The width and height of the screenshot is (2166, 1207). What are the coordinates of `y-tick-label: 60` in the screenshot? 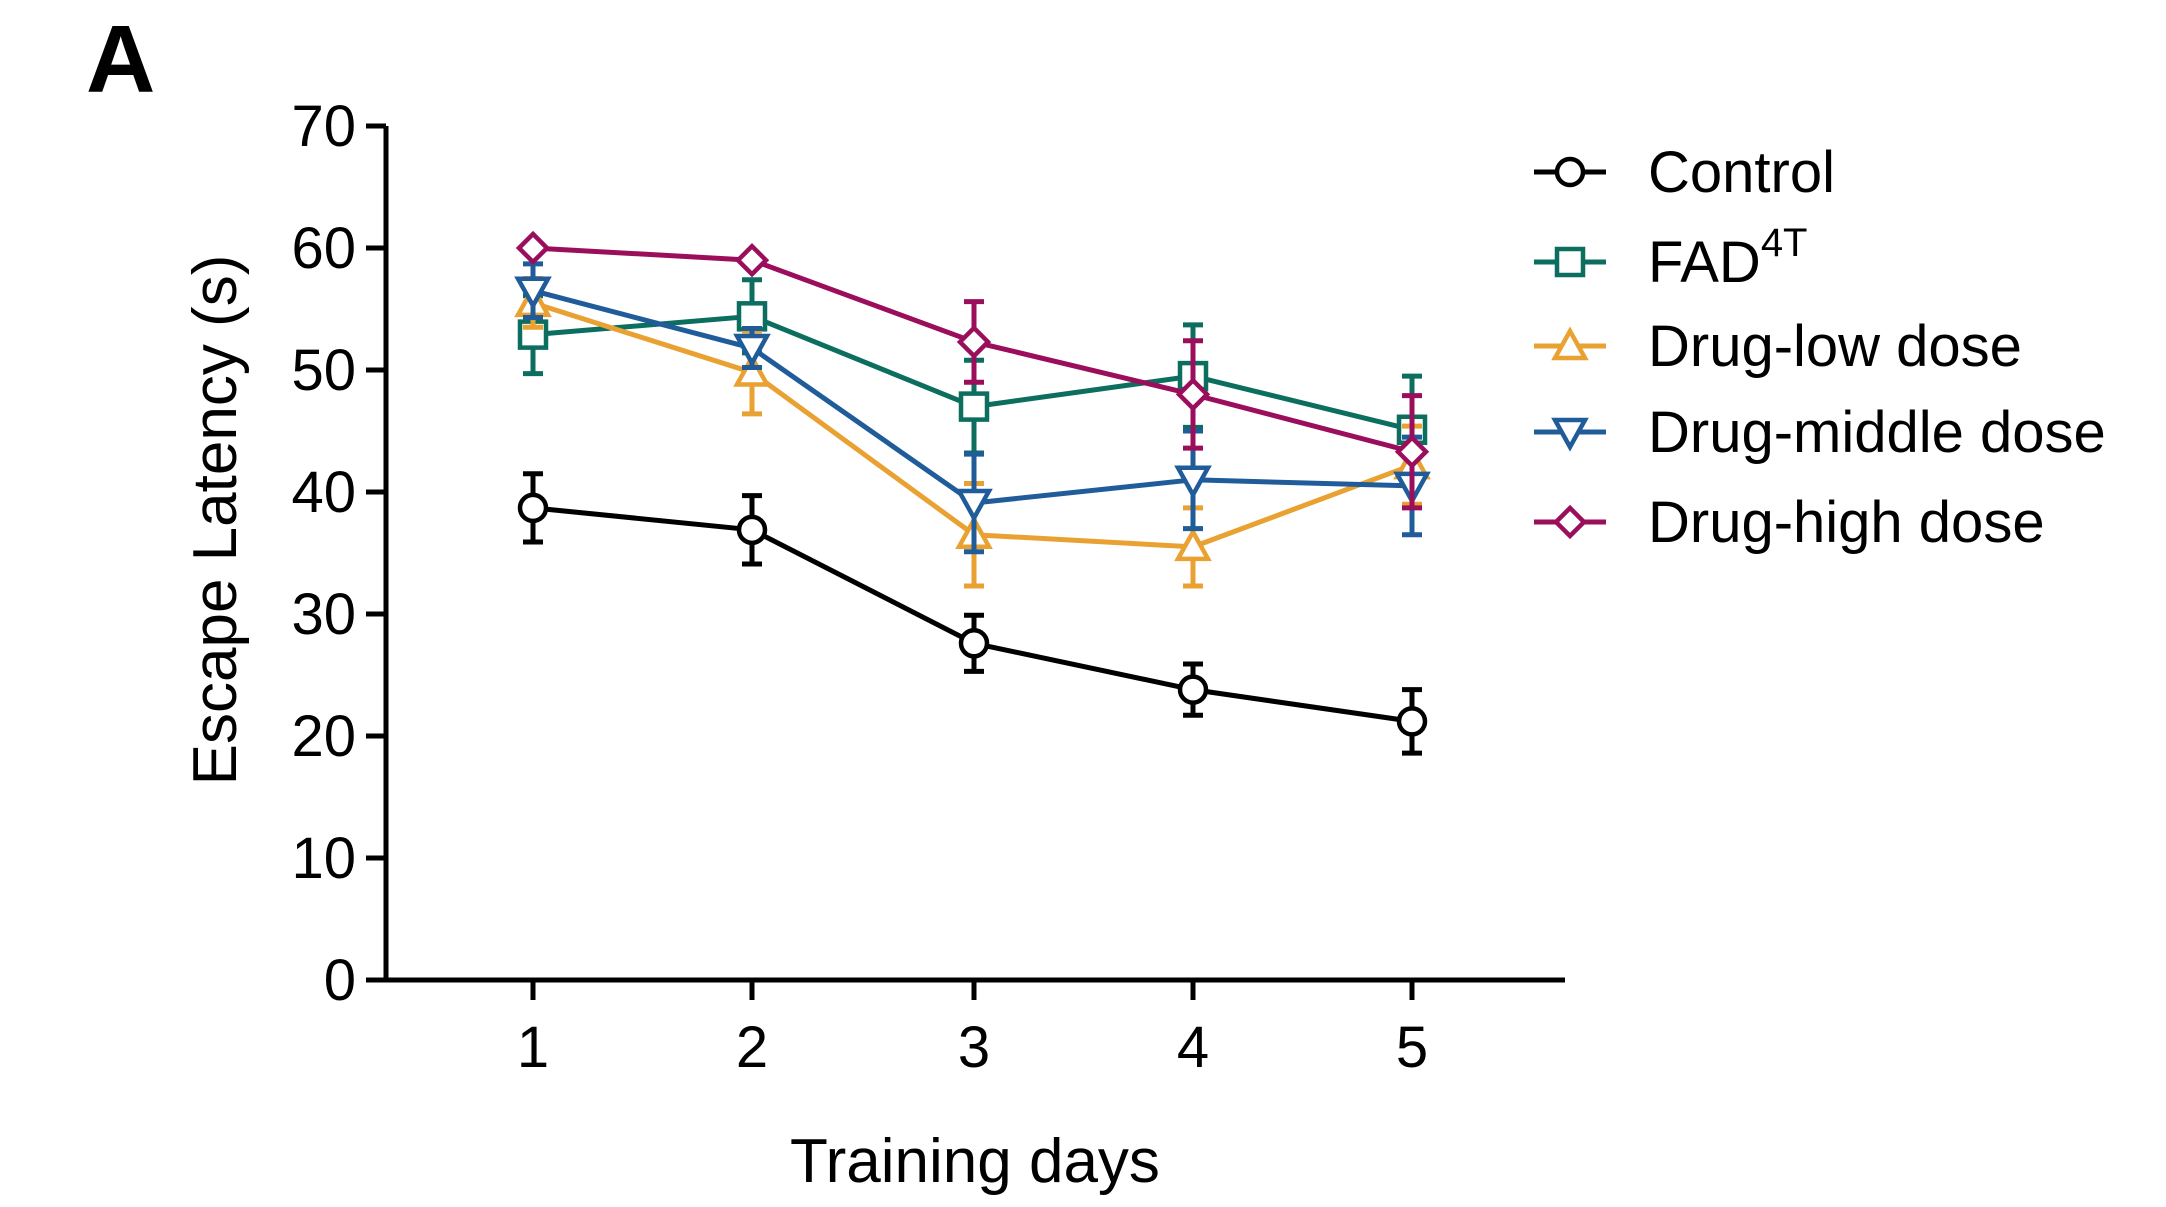 It's located at (323, 248).